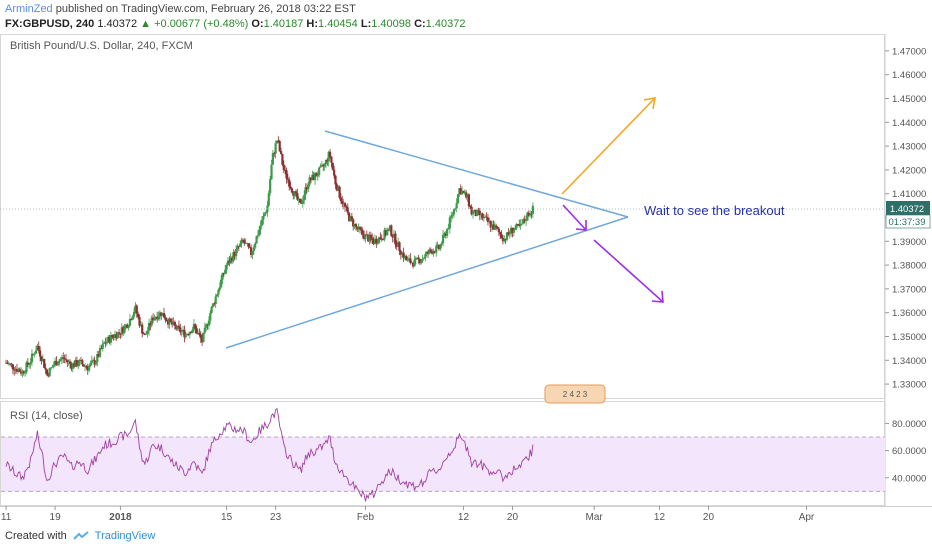 The width and height of the screenshot is (932, 550). Describe the element at coordinates (81, 535) in the screenshot. I see `tradingview-logo-icon` at that location.